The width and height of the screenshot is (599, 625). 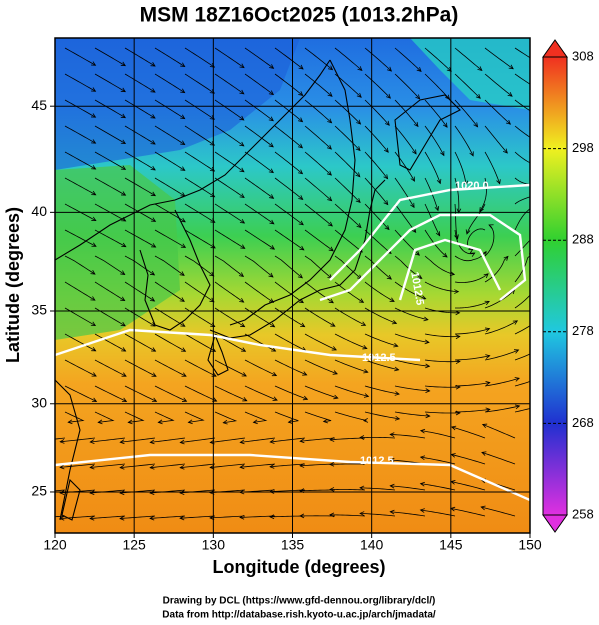 What do you see at coordinates (39, 211) in the screenshot?
I see `y-tick-label: 40` at bounding box center [39, 211].